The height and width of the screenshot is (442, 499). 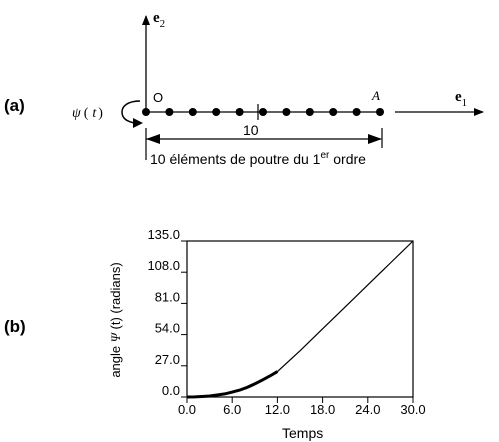 What do you see at coordinates (367, 409) in the screenshot?
I see `x-tick-label: 24.0` at bounding box center [367, 409].